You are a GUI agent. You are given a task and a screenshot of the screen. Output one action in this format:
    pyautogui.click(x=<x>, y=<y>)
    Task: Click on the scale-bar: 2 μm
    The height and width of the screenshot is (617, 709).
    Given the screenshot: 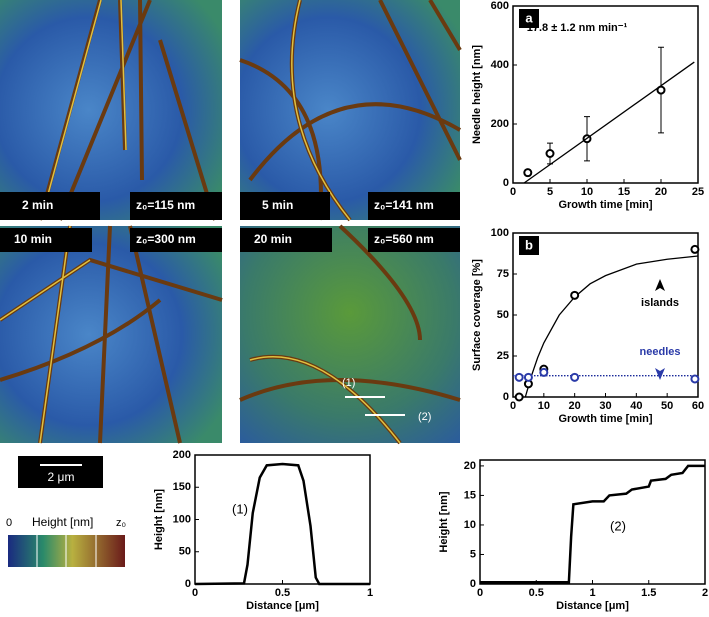 What is the action you would take?
    pyautogui.click(x=60, y=472)
    